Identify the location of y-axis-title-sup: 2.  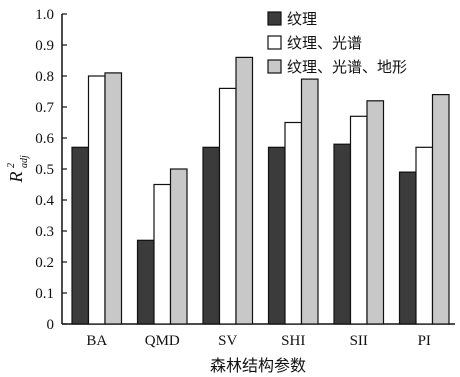
(11, 165).